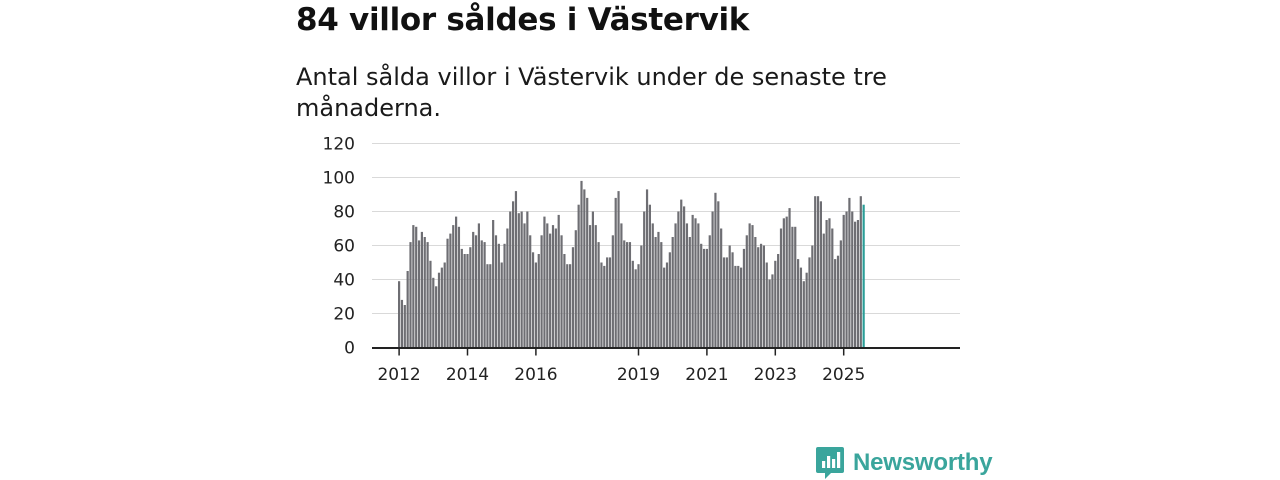 The image size is (1280, 480). Describe the element at coordinates (344, 213) in the screenshot. I see `y-tick-label: 80` at that location.